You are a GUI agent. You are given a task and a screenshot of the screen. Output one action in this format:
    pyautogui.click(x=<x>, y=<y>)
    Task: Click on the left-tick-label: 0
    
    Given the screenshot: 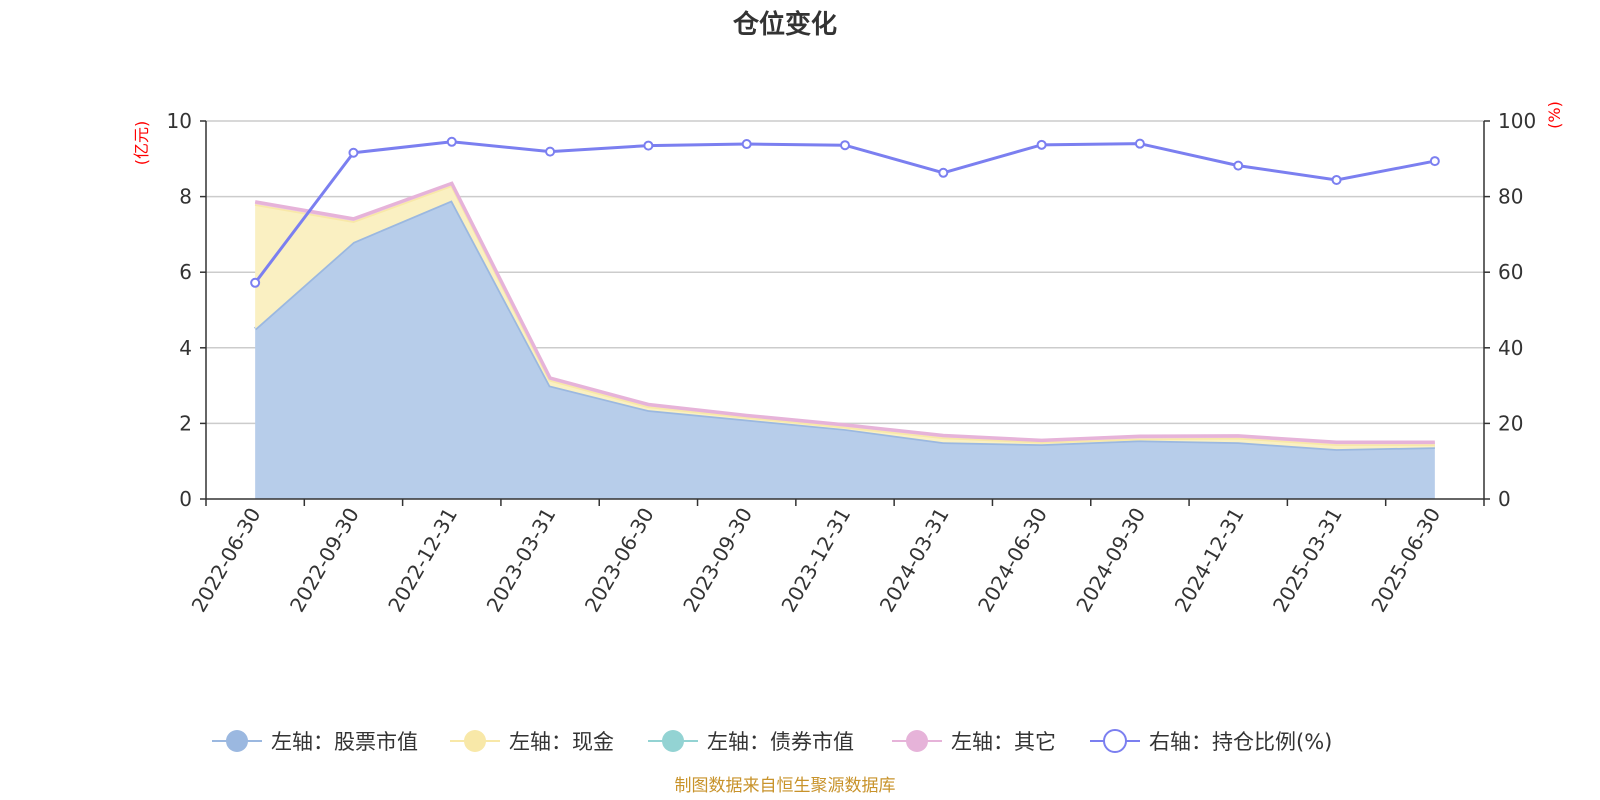 What is the action you would take?
    pyautogui.click(x=185, y=499)
    